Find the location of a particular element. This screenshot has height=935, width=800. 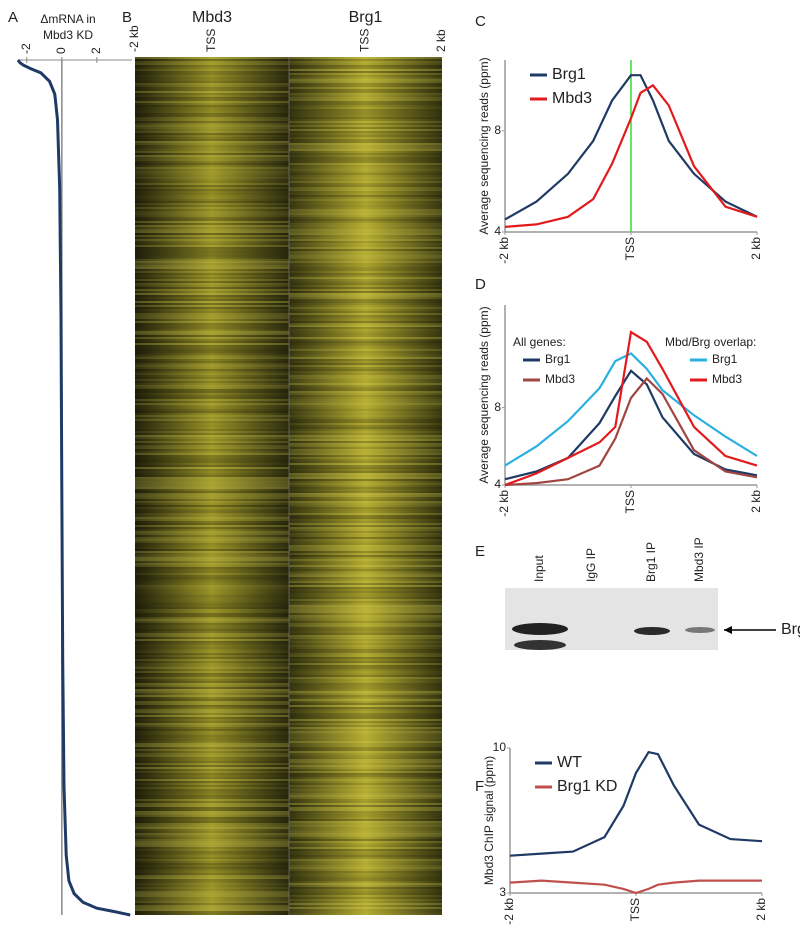

panel-label: C is located at coordinates (480, 21).